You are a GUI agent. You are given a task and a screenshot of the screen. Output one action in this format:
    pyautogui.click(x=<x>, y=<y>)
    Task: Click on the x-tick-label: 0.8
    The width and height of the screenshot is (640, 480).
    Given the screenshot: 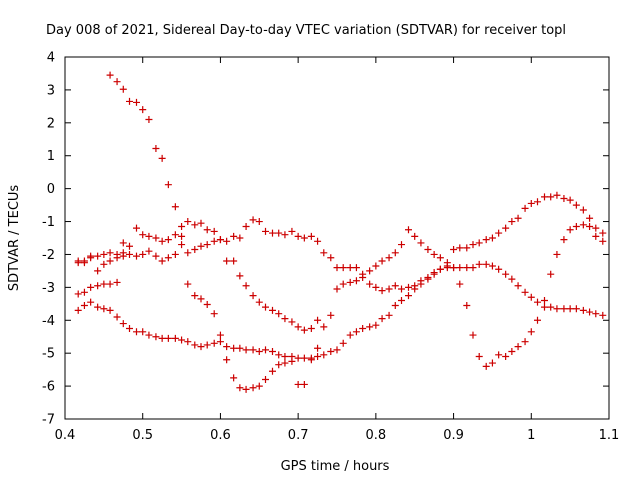 What is the action you would take?
    pyautogui.click(x=376, y=435)
    